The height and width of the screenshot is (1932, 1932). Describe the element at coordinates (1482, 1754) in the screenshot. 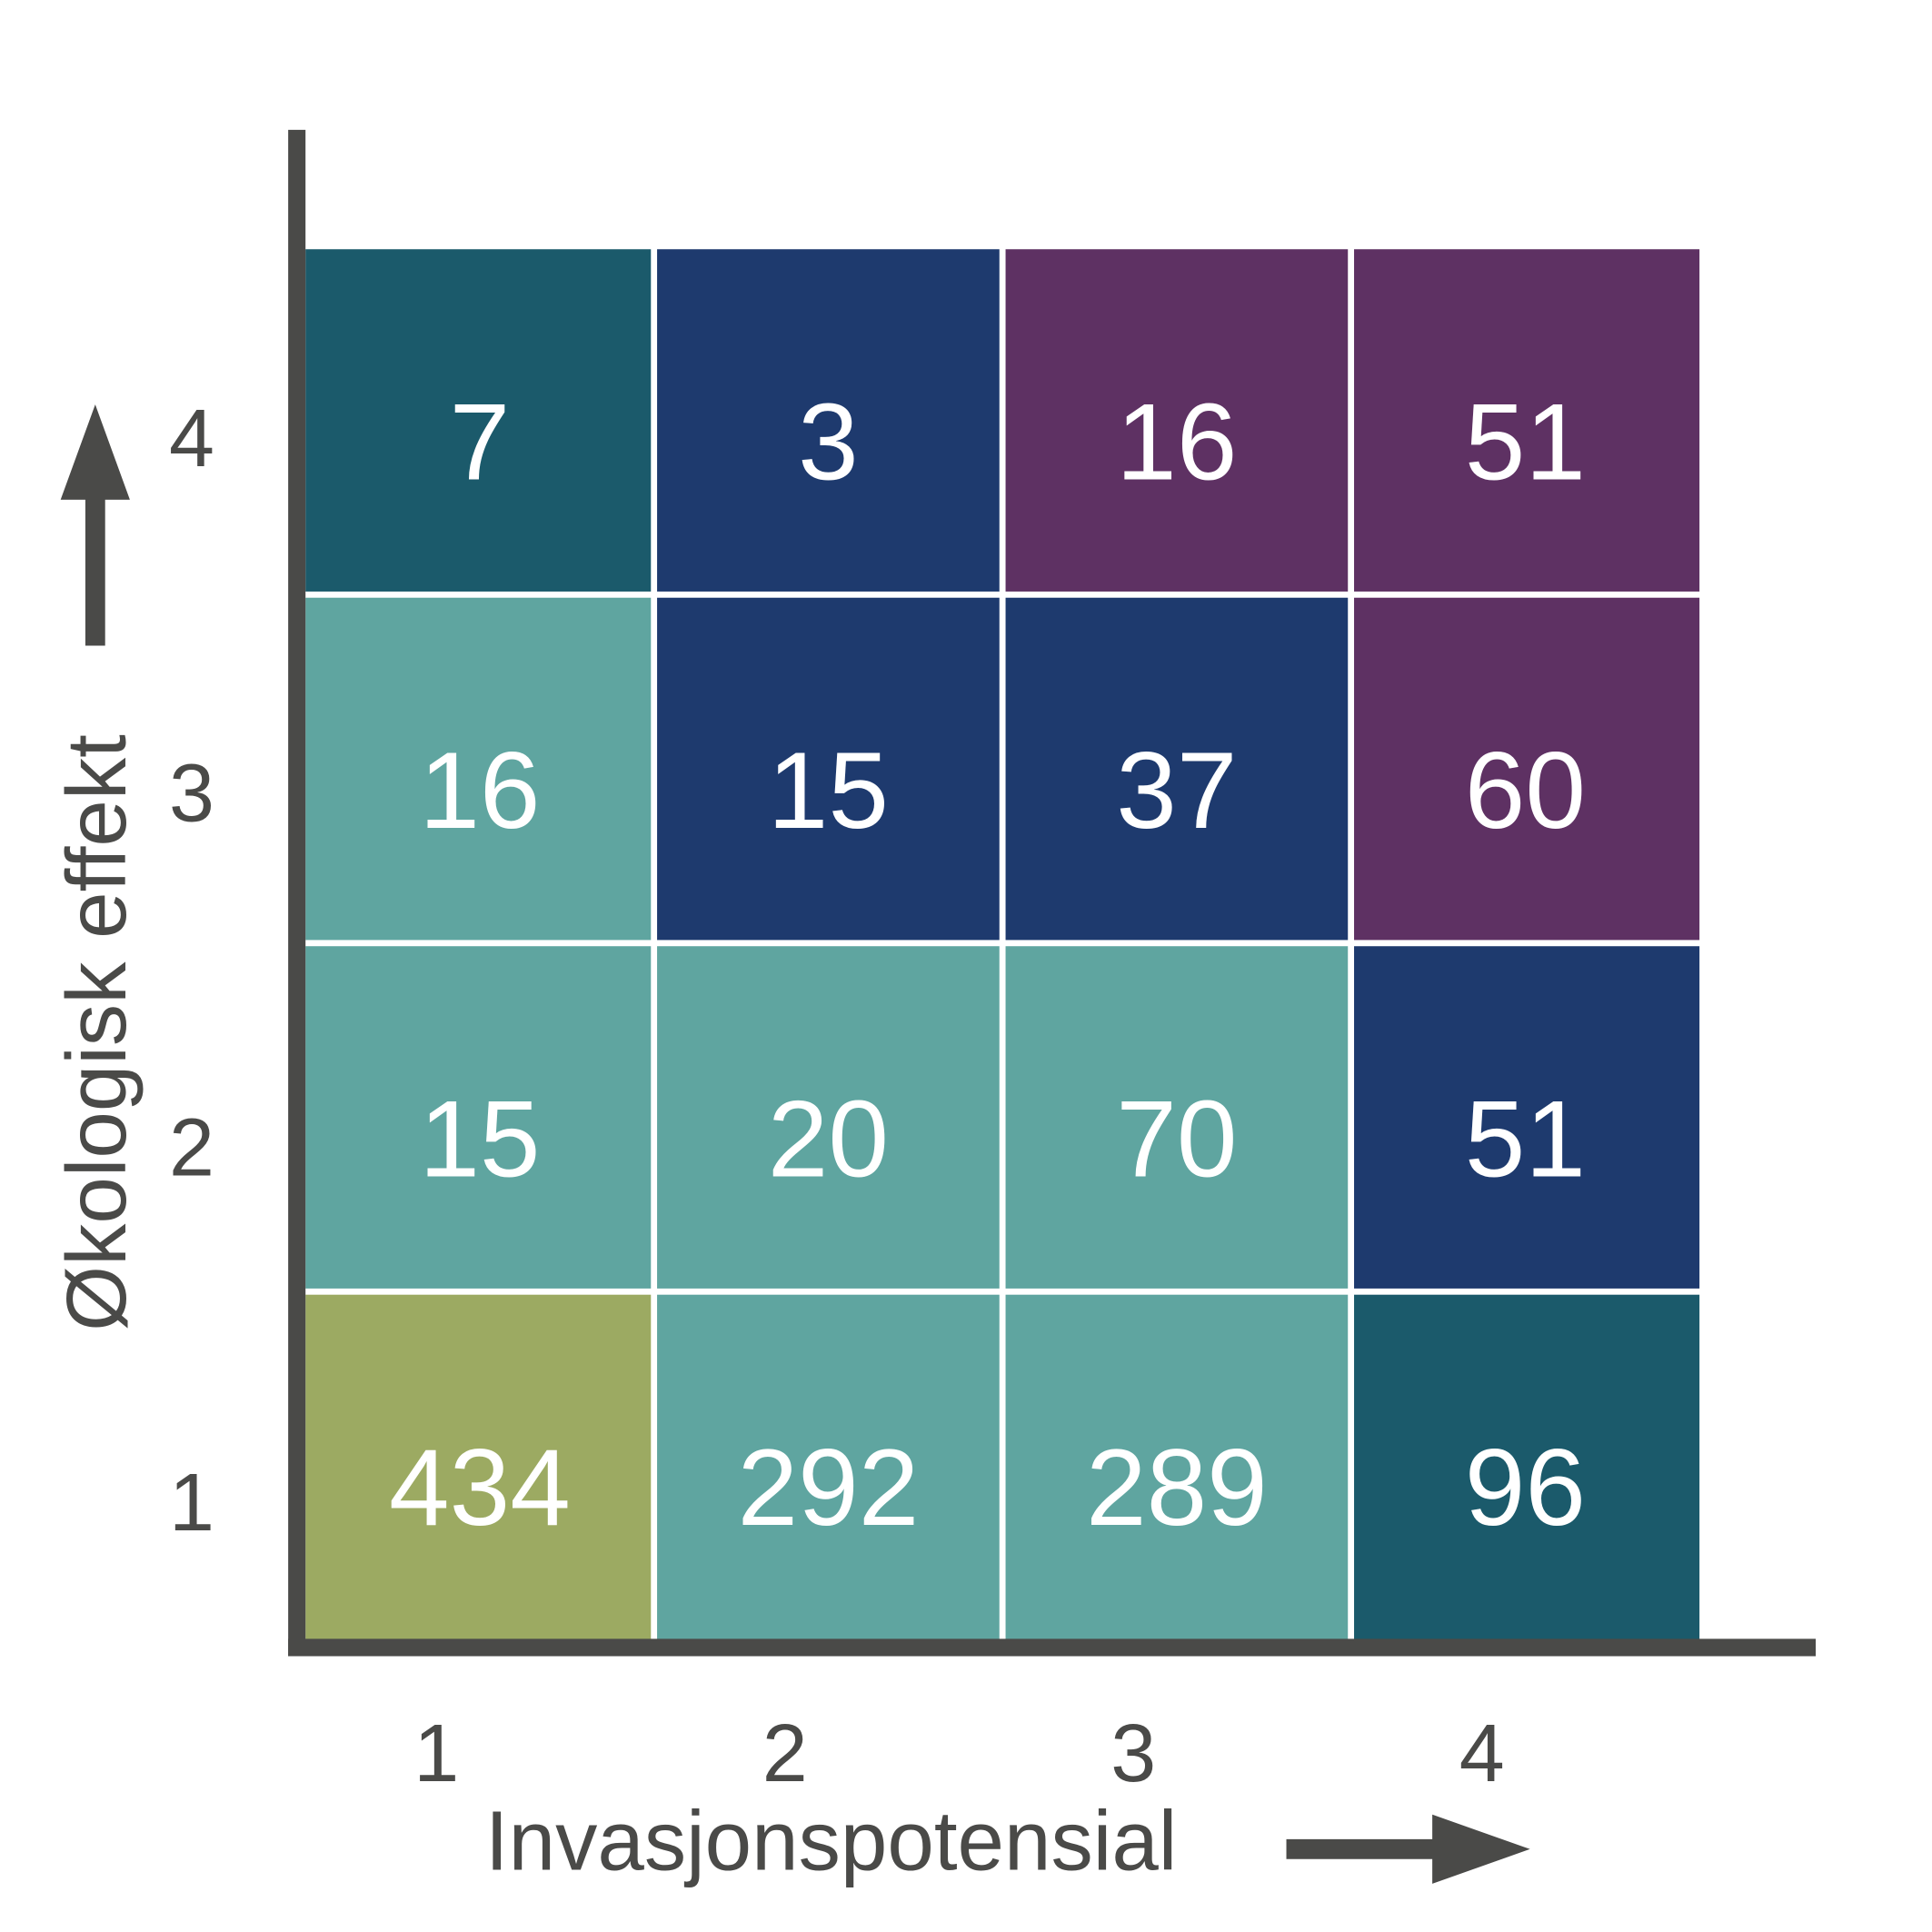

I see `x-tick-label: 4` at that location.